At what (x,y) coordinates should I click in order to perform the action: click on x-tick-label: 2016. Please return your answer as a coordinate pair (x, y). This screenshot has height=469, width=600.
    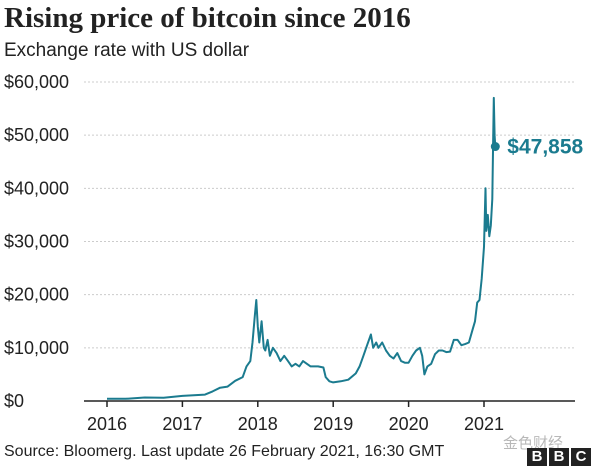
    Looking at the image, I should click on (107, 424).